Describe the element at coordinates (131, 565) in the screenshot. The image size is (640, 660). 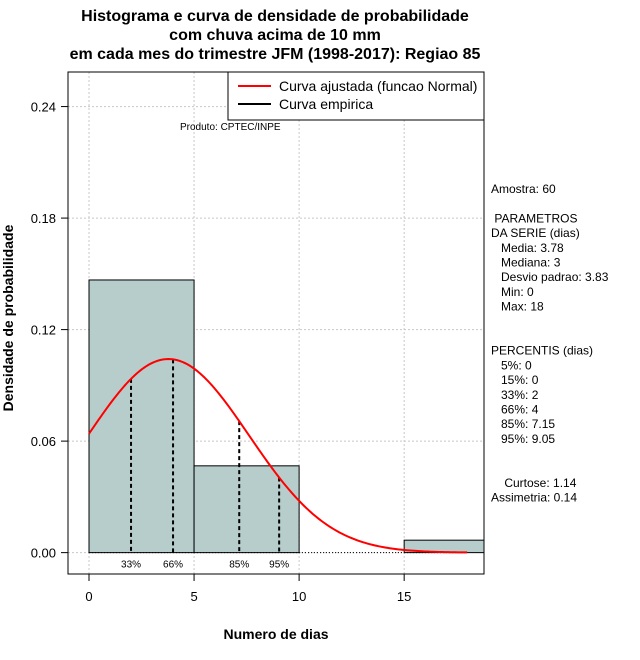
I see `percentile-label: 33%` at that location.